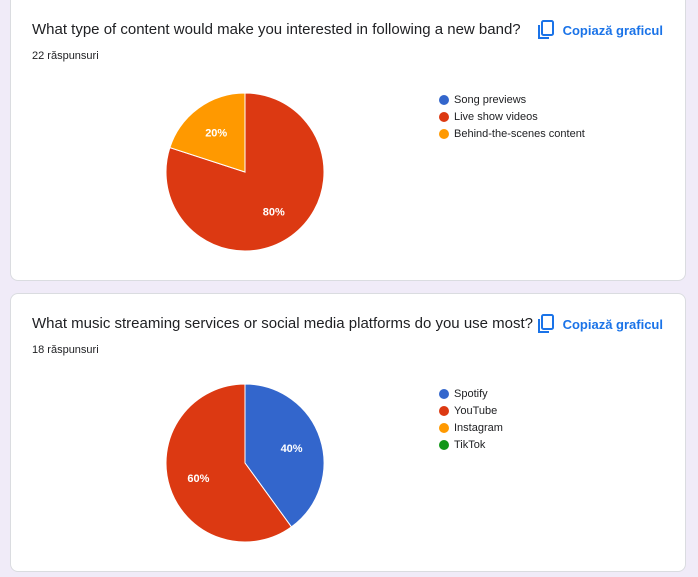  I want to click on legend-label: Spotify, so click(471, 393).